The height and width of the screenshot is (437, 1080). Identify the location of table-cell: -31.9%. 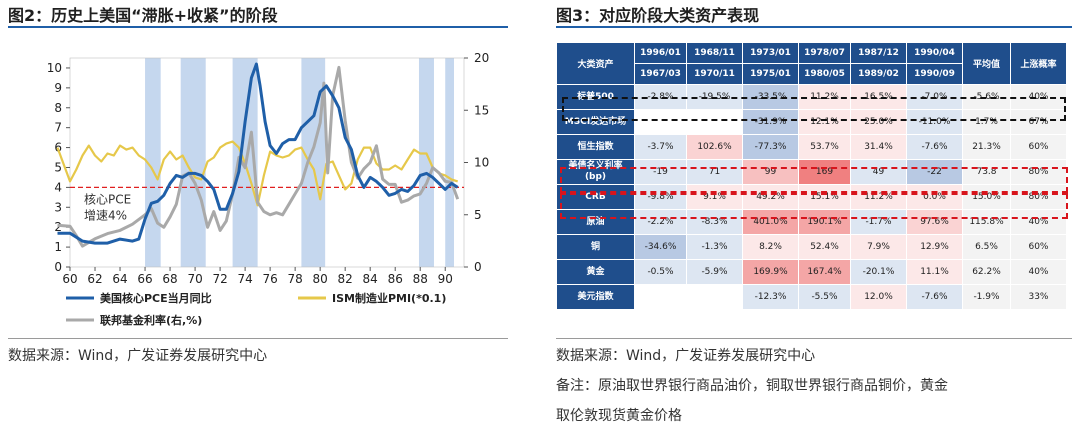
(770, 122).